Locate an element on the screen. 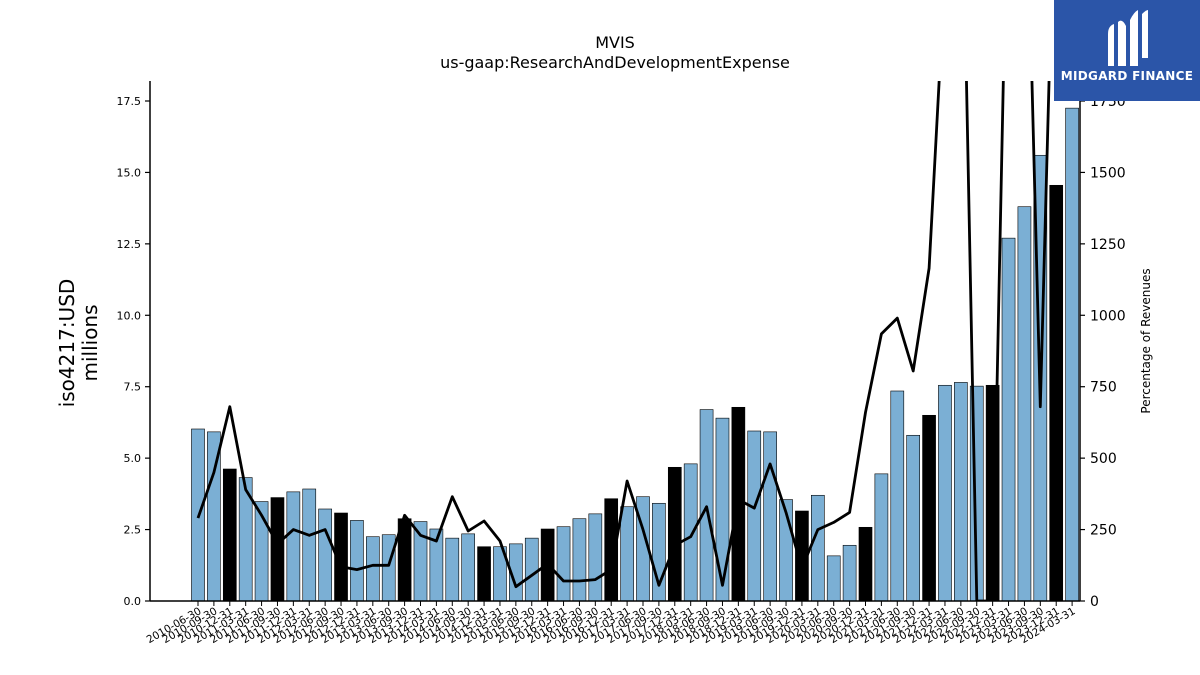 Image resolution: width=1200 pixels, height=675 pixels. logo-mark-icon is located at coordinates (1128, 38).